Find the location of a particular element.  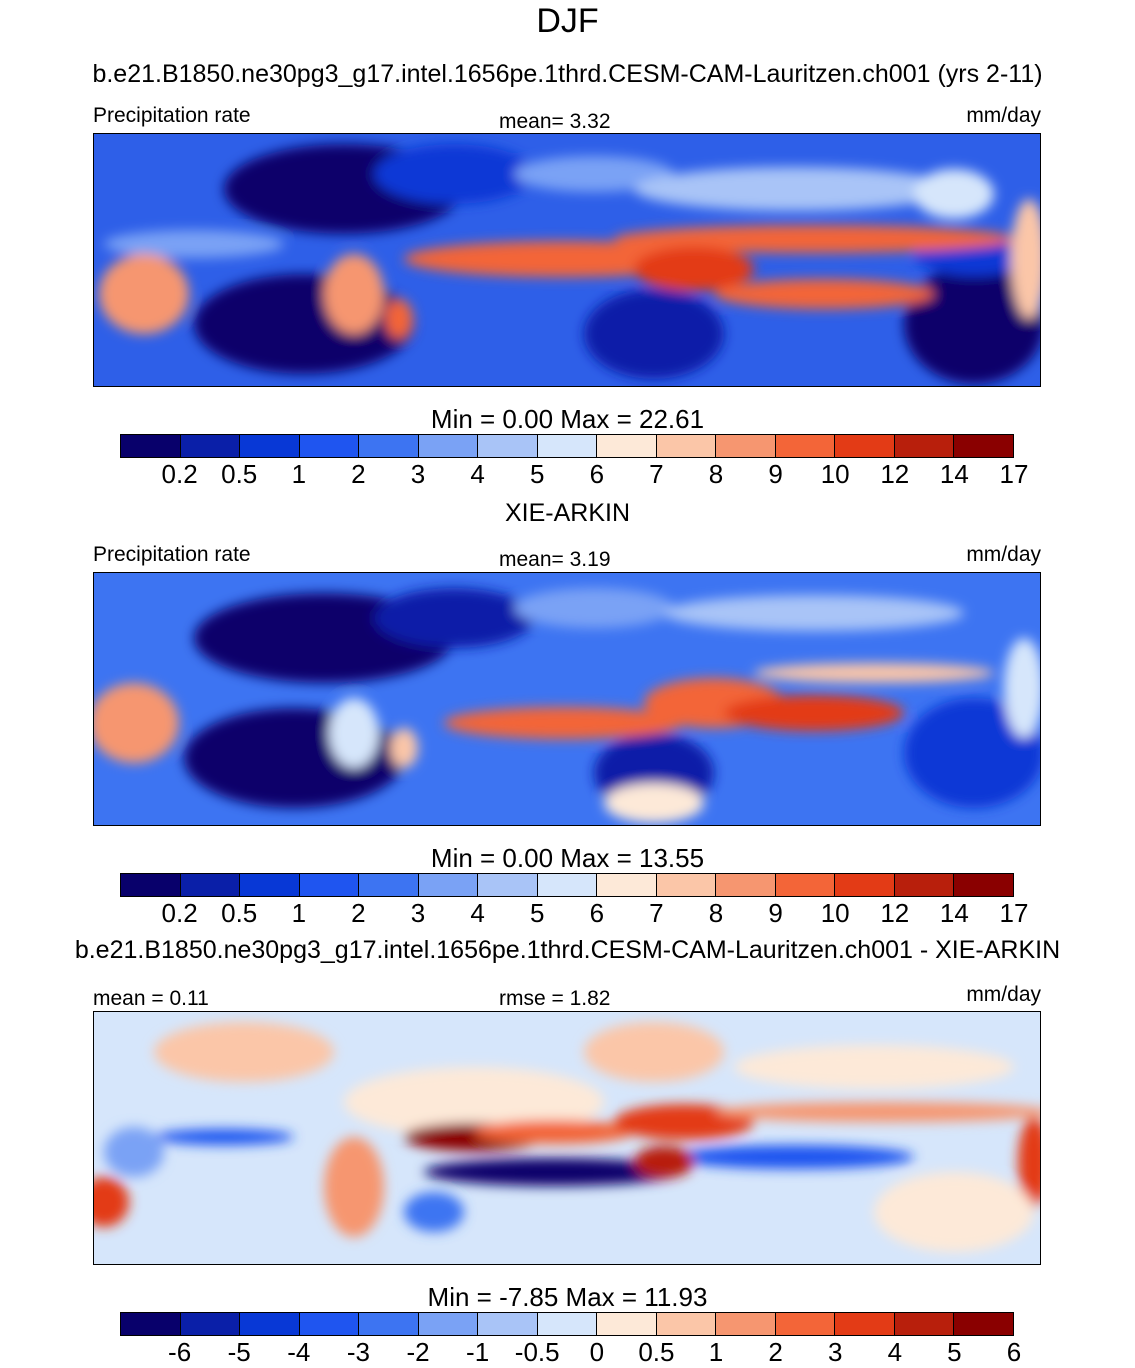

panel-2-center-label: mean= 3.19 is located at coordinates (555, 559).